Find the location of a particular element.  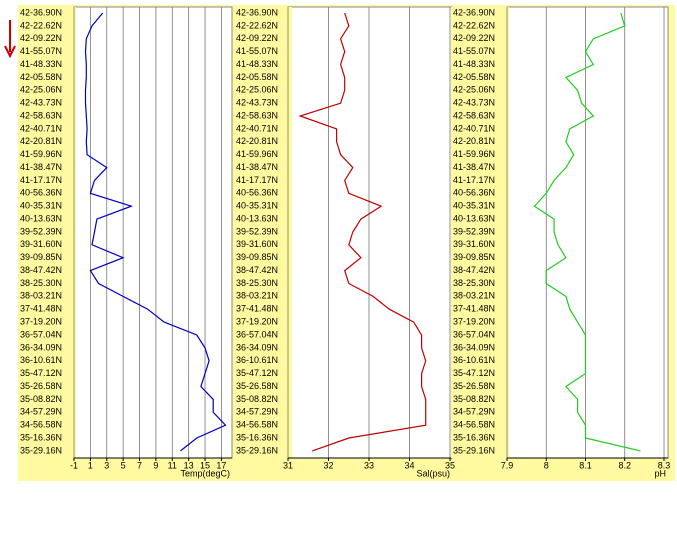

x-tick-label: 33 is located at coordinates (369, 465).